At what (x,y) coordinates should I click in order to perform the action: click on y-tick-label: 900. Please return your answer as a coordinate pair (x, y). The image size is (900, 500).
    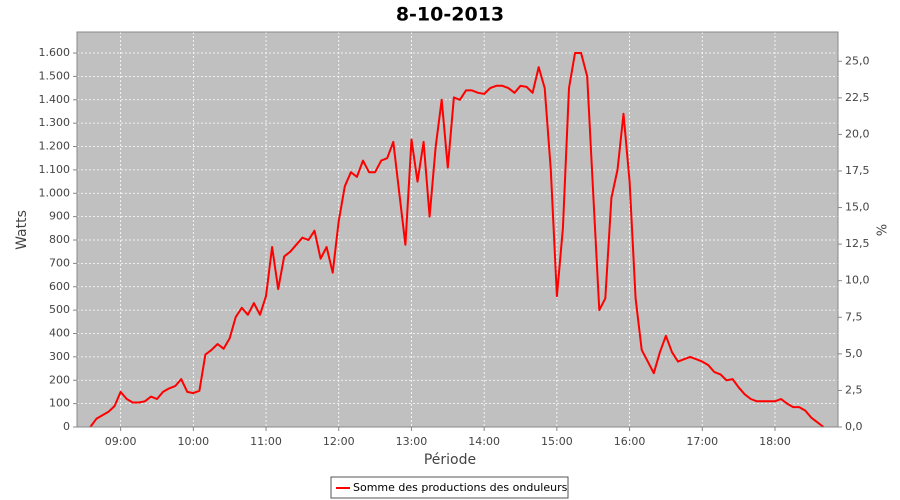
    Looking at the image, I should click on (59, 216).